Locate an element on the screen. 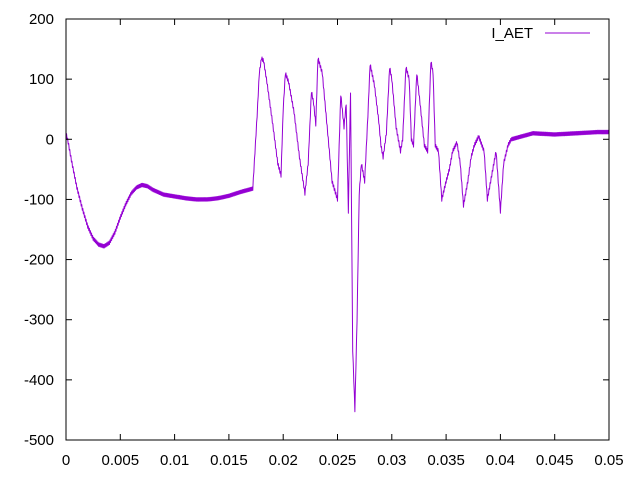 The width and height of the screenshot is (640, 480). x-tick-label: 0.04 is located at coordinates (500, 460).